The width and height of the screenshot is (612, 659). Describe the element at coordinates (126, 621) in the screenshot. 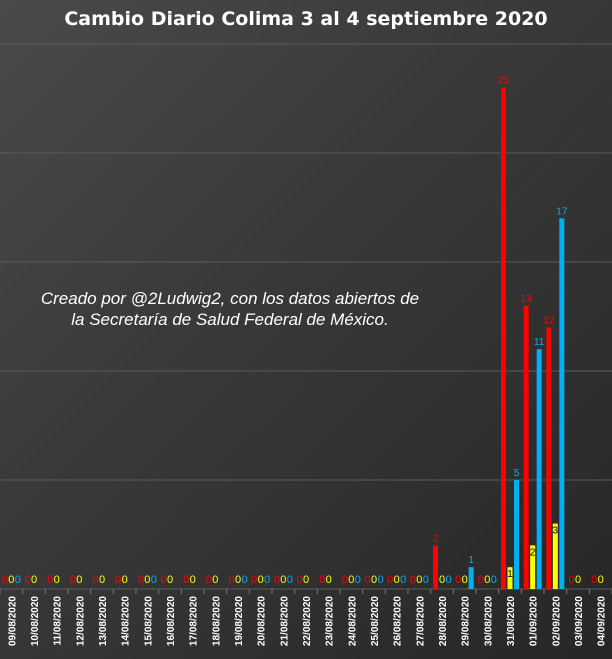

I see `x-tick-label: 14/08/2020` at that location.